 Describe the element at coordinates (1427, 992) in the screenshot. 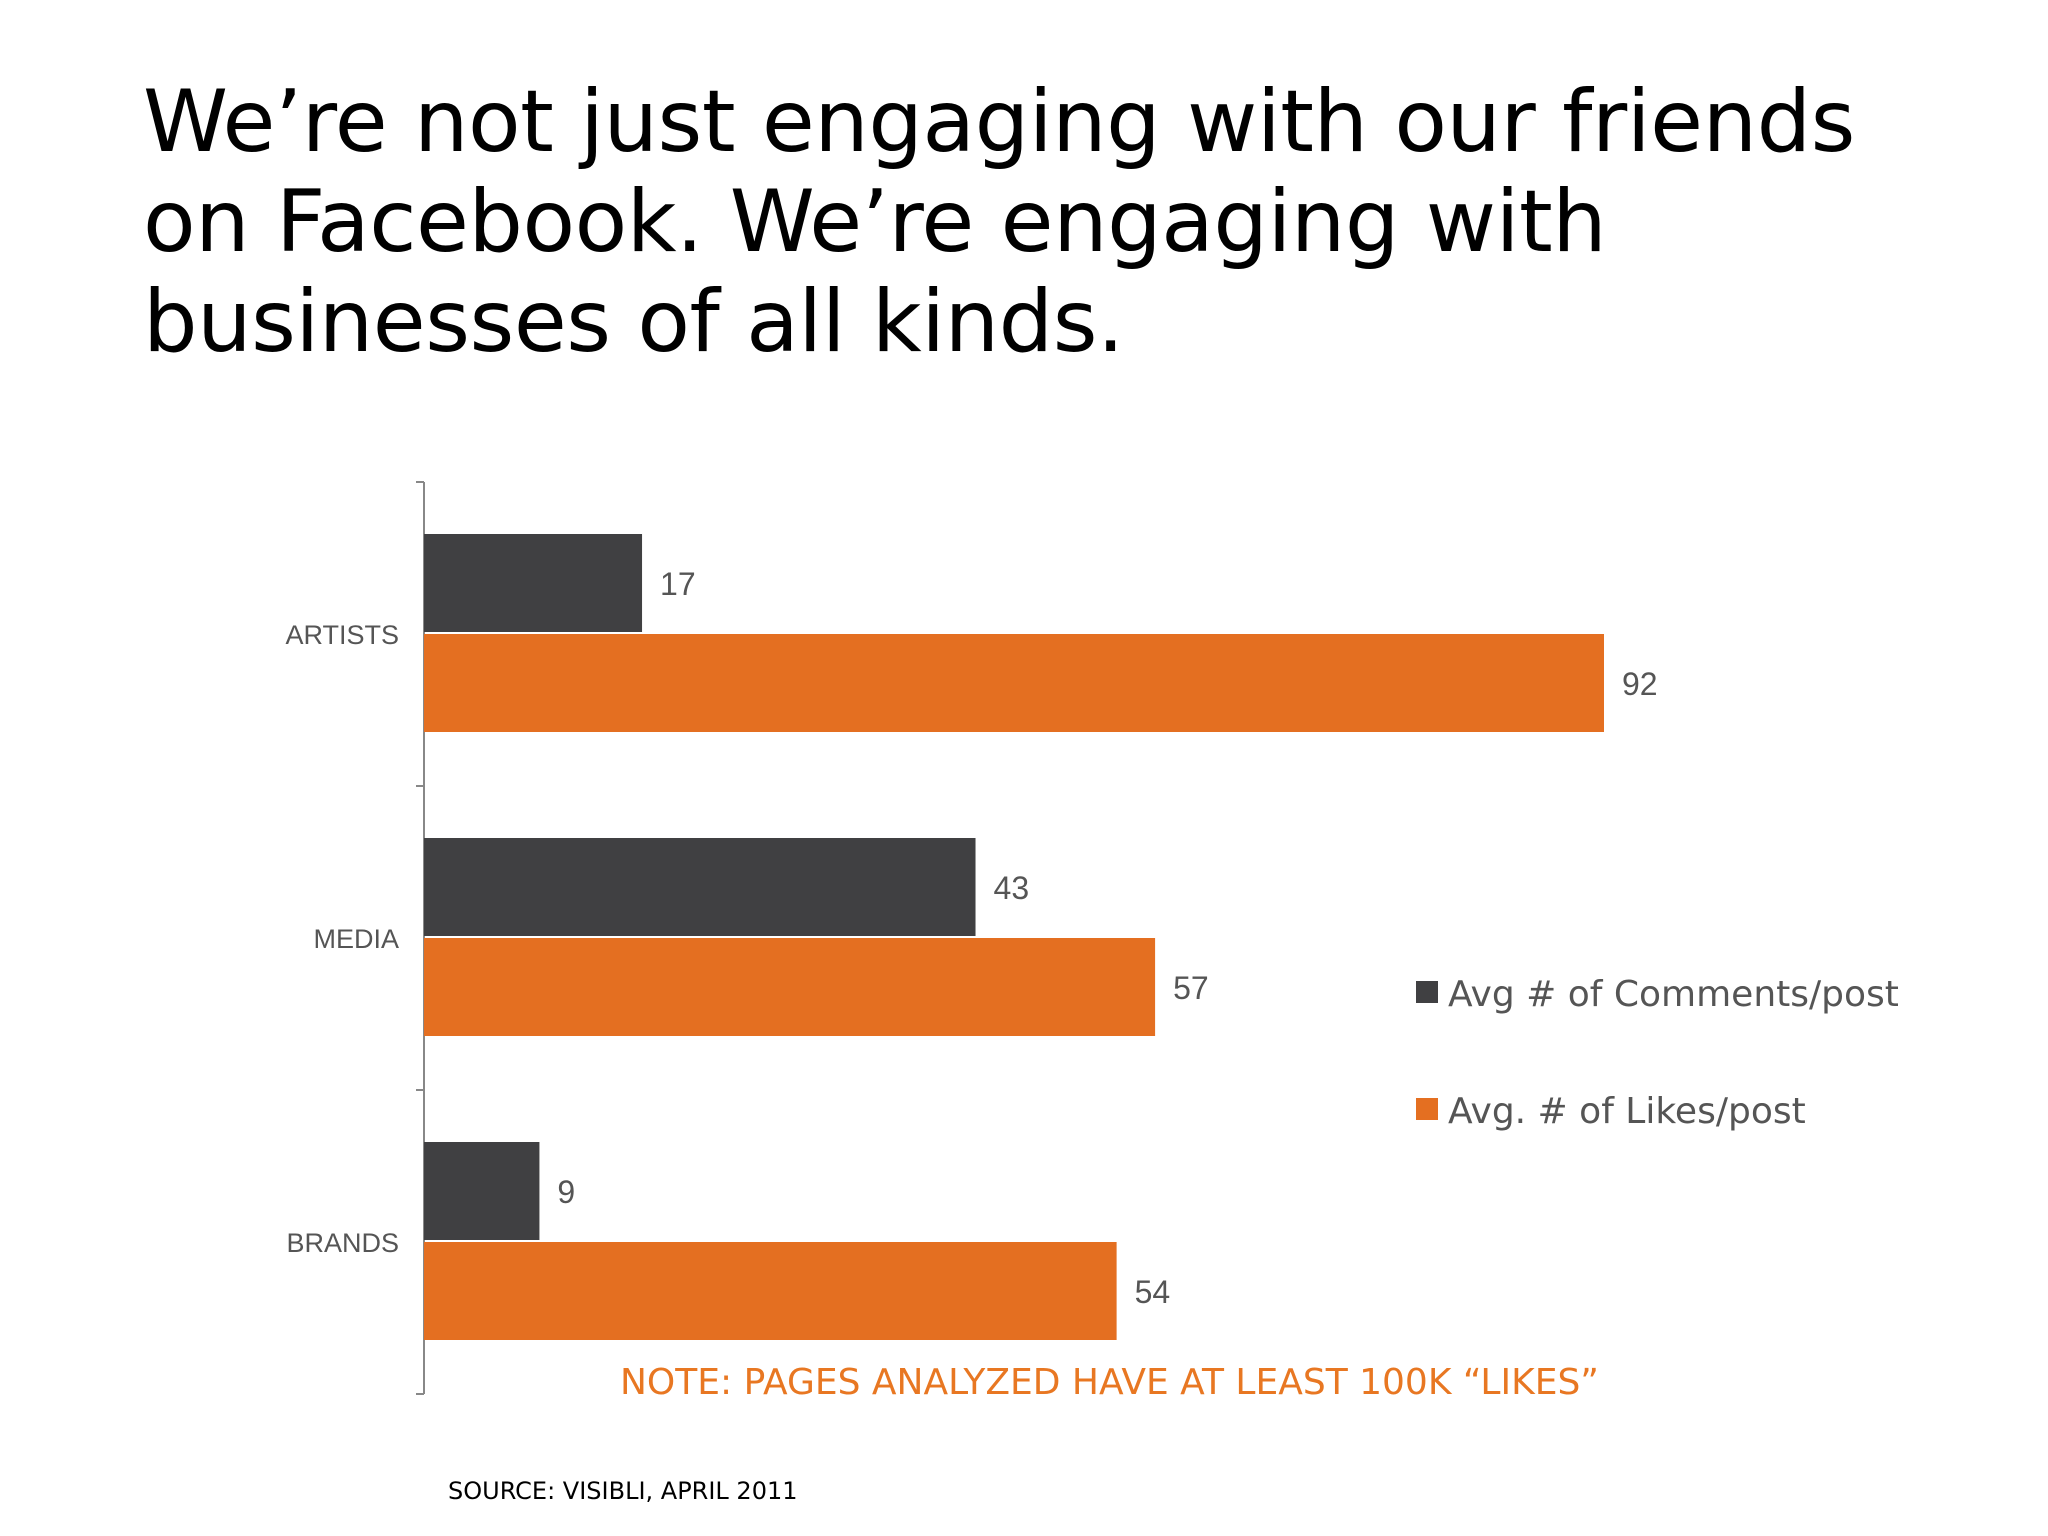

I see `legend-swatch-comments` at that location.